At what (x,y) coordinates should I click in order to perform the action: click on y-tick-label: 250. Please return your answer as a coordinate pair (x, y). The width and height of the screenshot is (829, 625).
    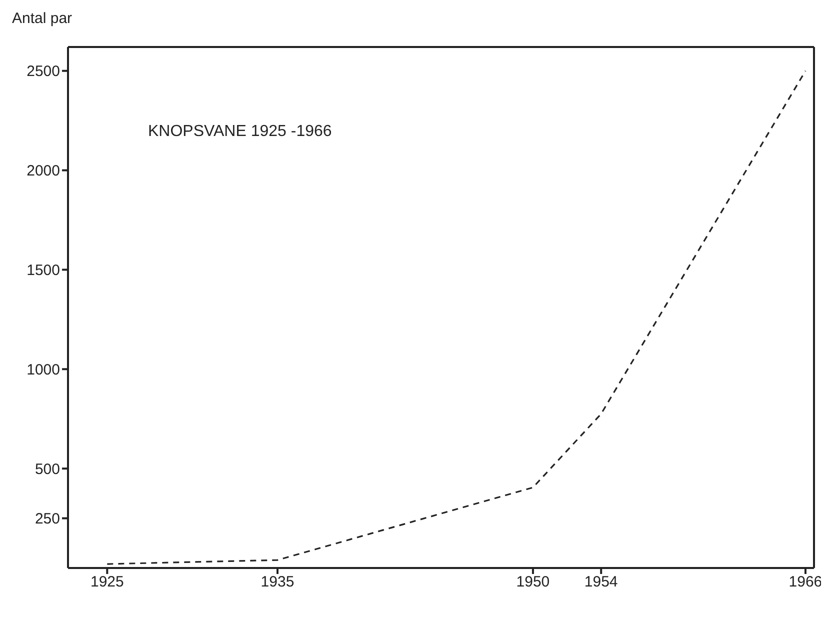
    Looking at the image, I should click on (47, 519).